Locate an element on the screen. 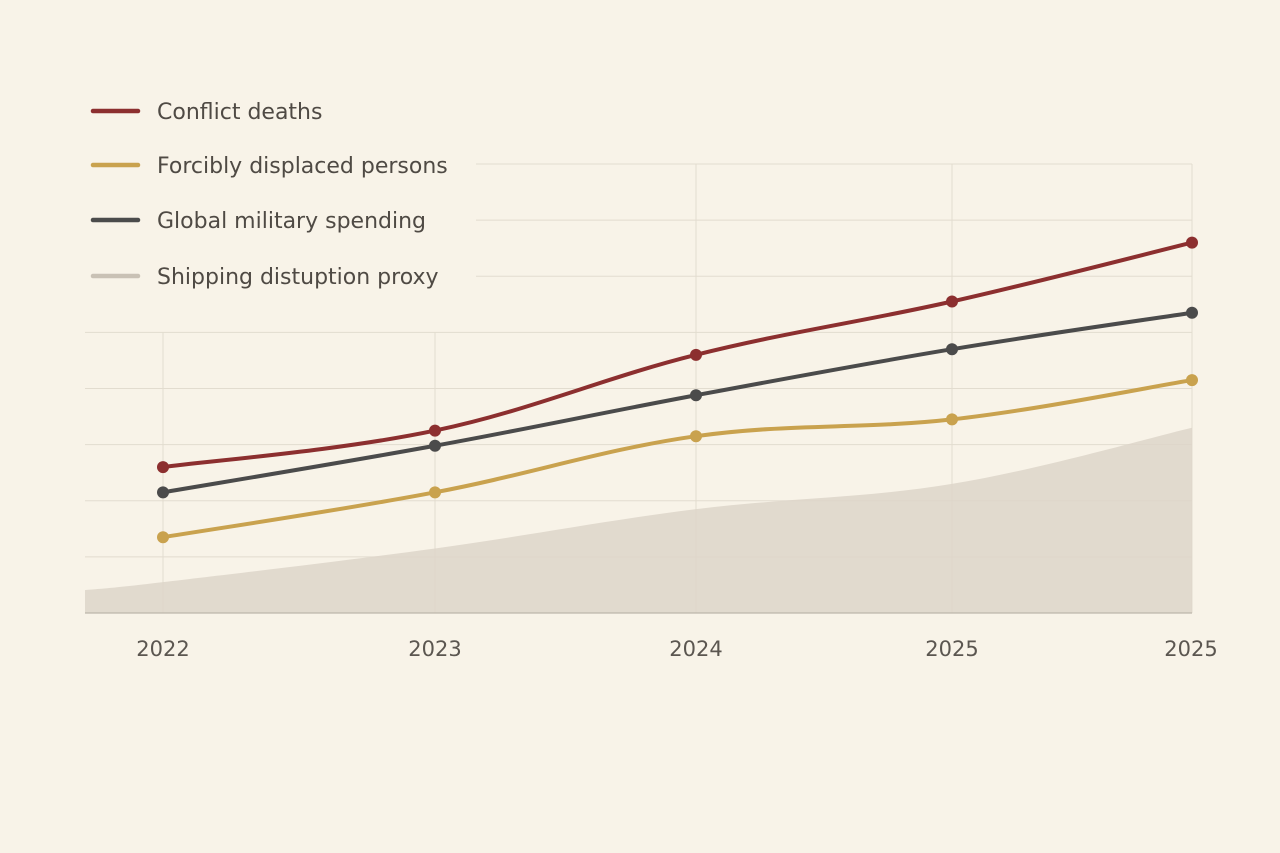 The height and width of the screenshot is (853, 1280). legend-label: Global military spending is located at coordinates (291, 221).